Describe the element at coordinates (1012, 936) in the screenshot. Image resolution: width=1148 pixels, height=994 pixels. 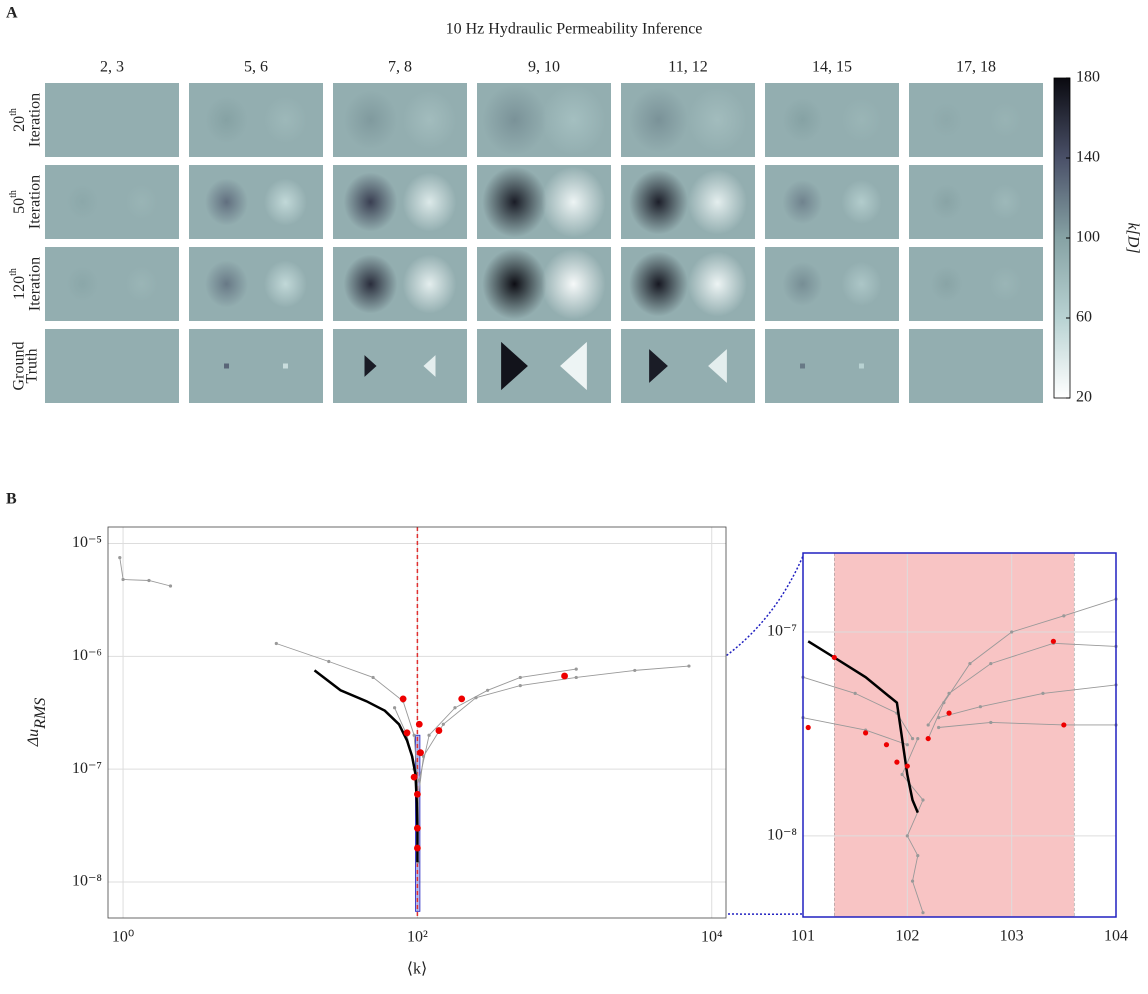
I see `x-tick-label: 103` at that location.